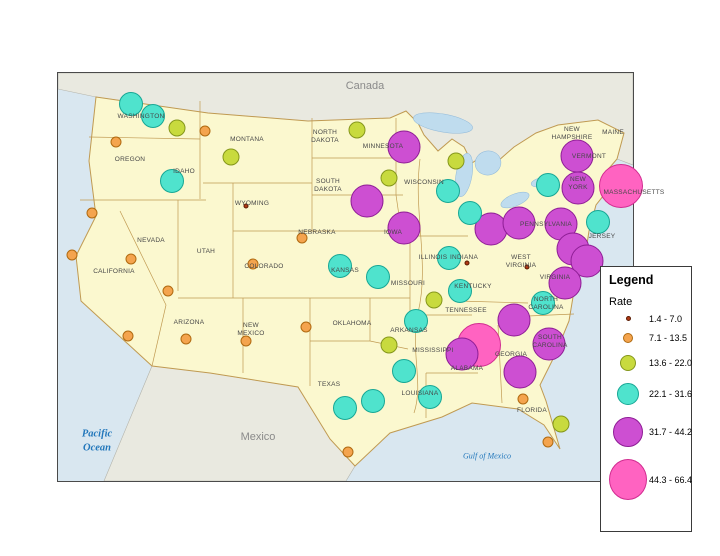 The width and height of the screenshot is (720, 556). Describe the element at coordinates (666, 318) in the screenshot. I see `legend-class-label: 1.4 - 7.0` at that location.